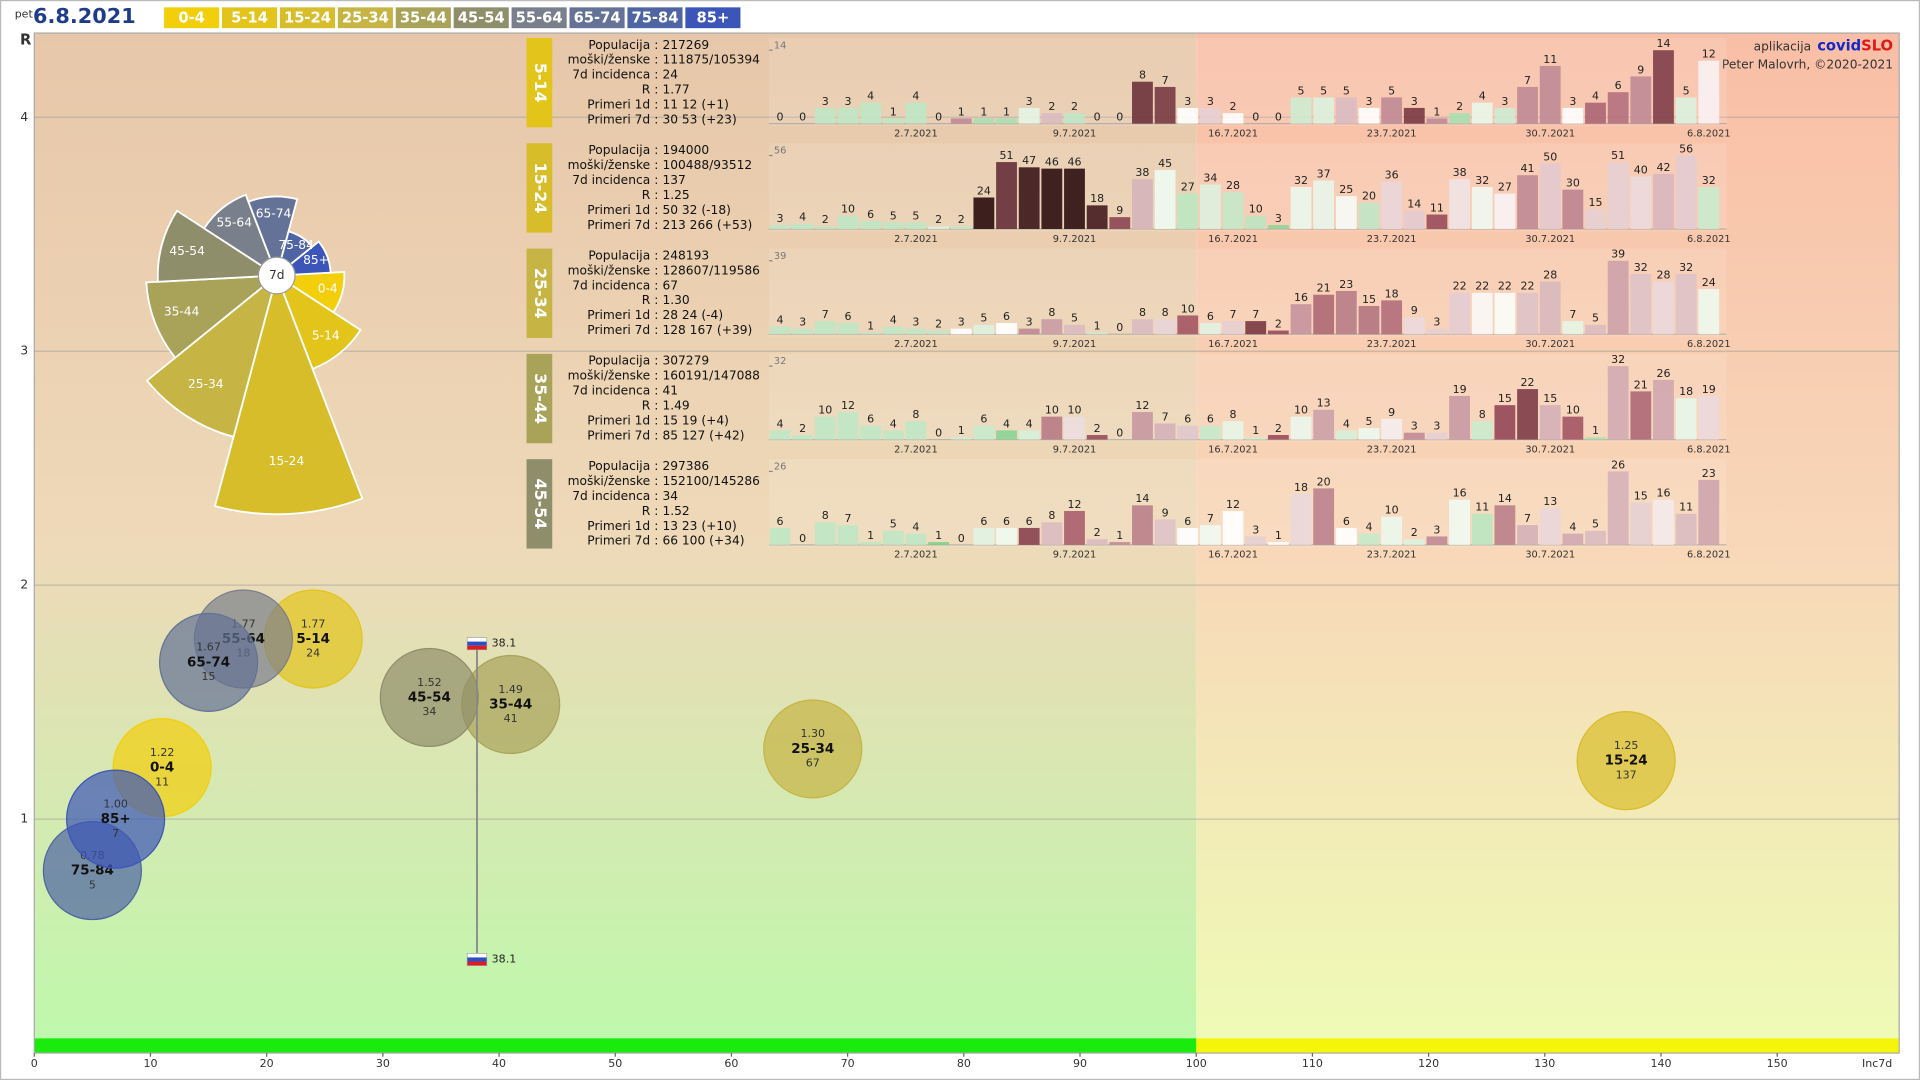 The height and width of the screenshot is (1080, 1920). What do you see at coordinates (539, 188) in the screenshot?
I see `panel-tag` at bounding box center [539, 188].